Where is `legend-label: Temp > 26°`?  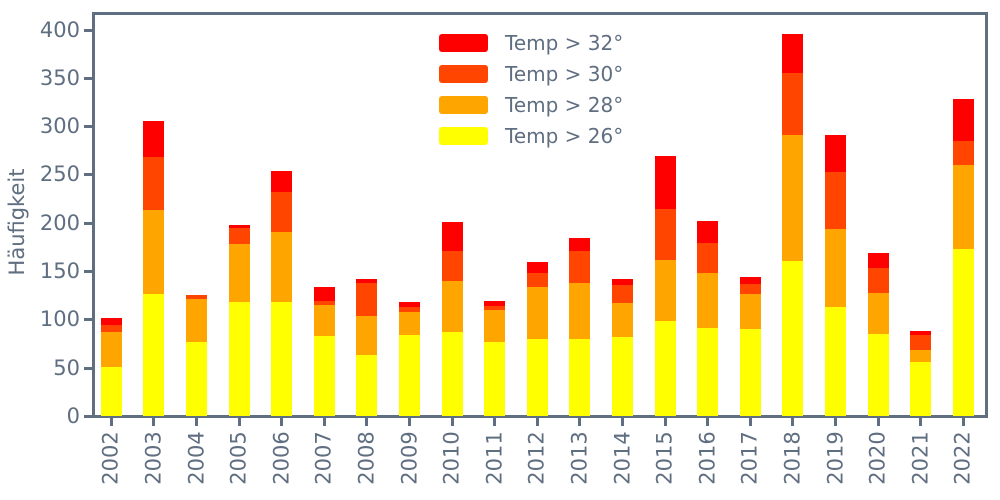 legend-label: Temp > 26° is located at coordinates (564, 135).